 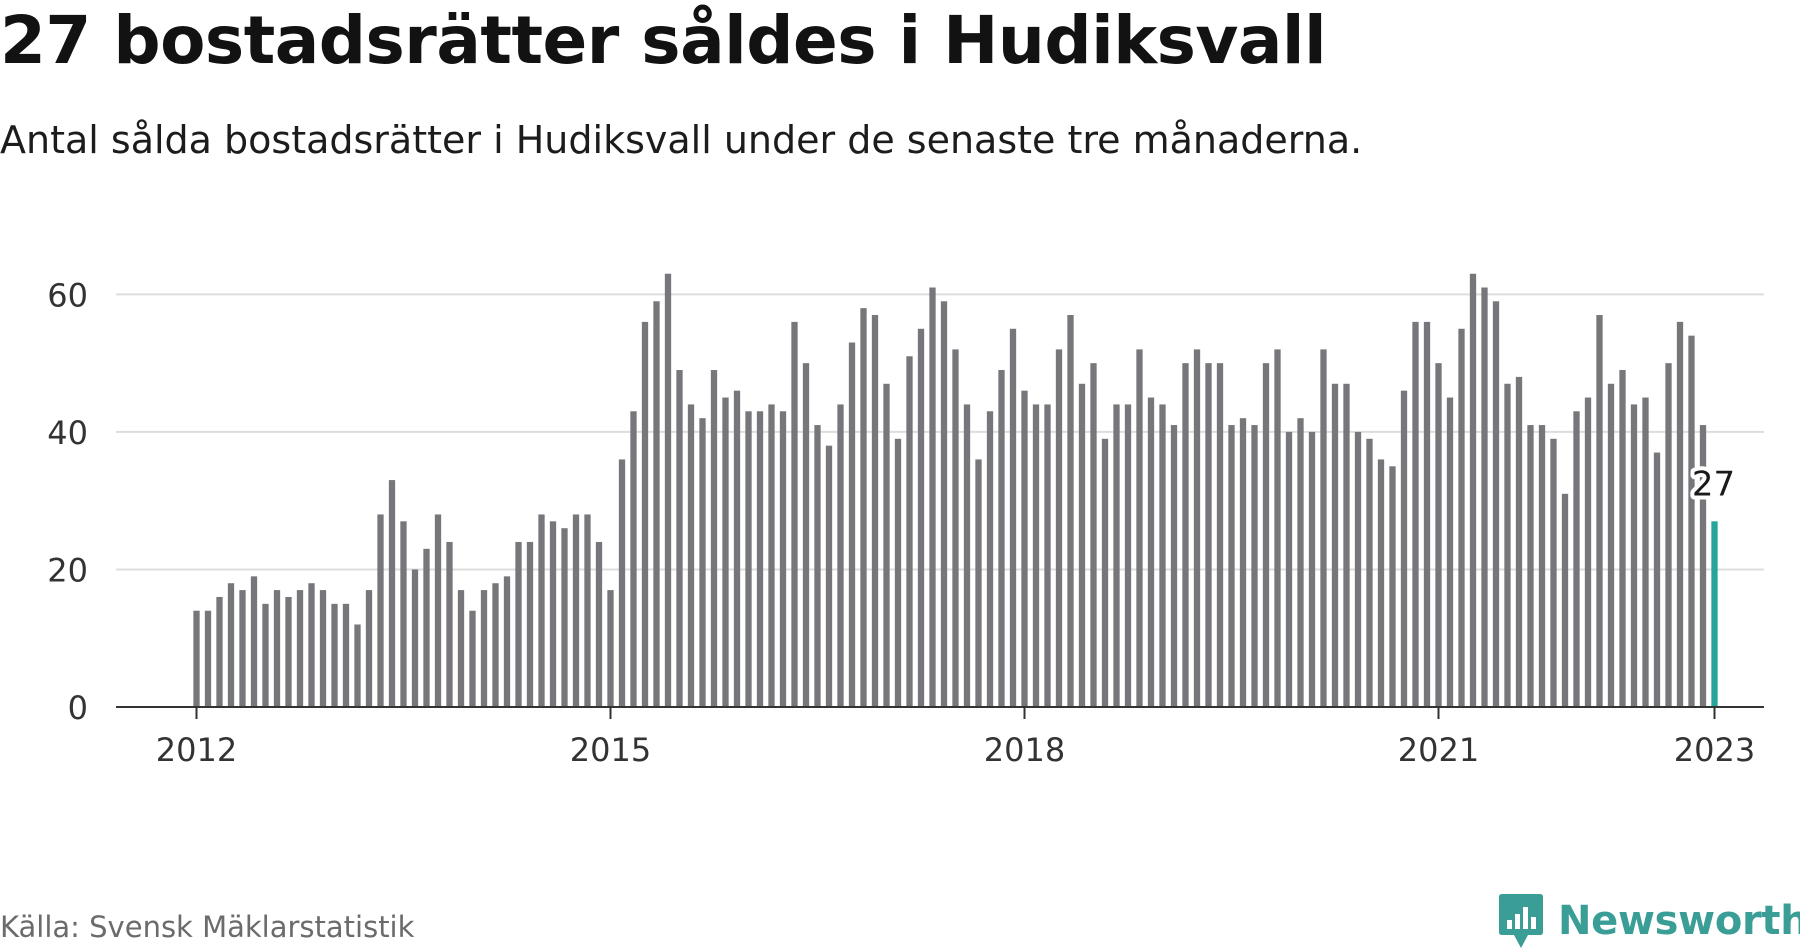 I want to click on y-tick-label: 20, so click(x=67, y=570).